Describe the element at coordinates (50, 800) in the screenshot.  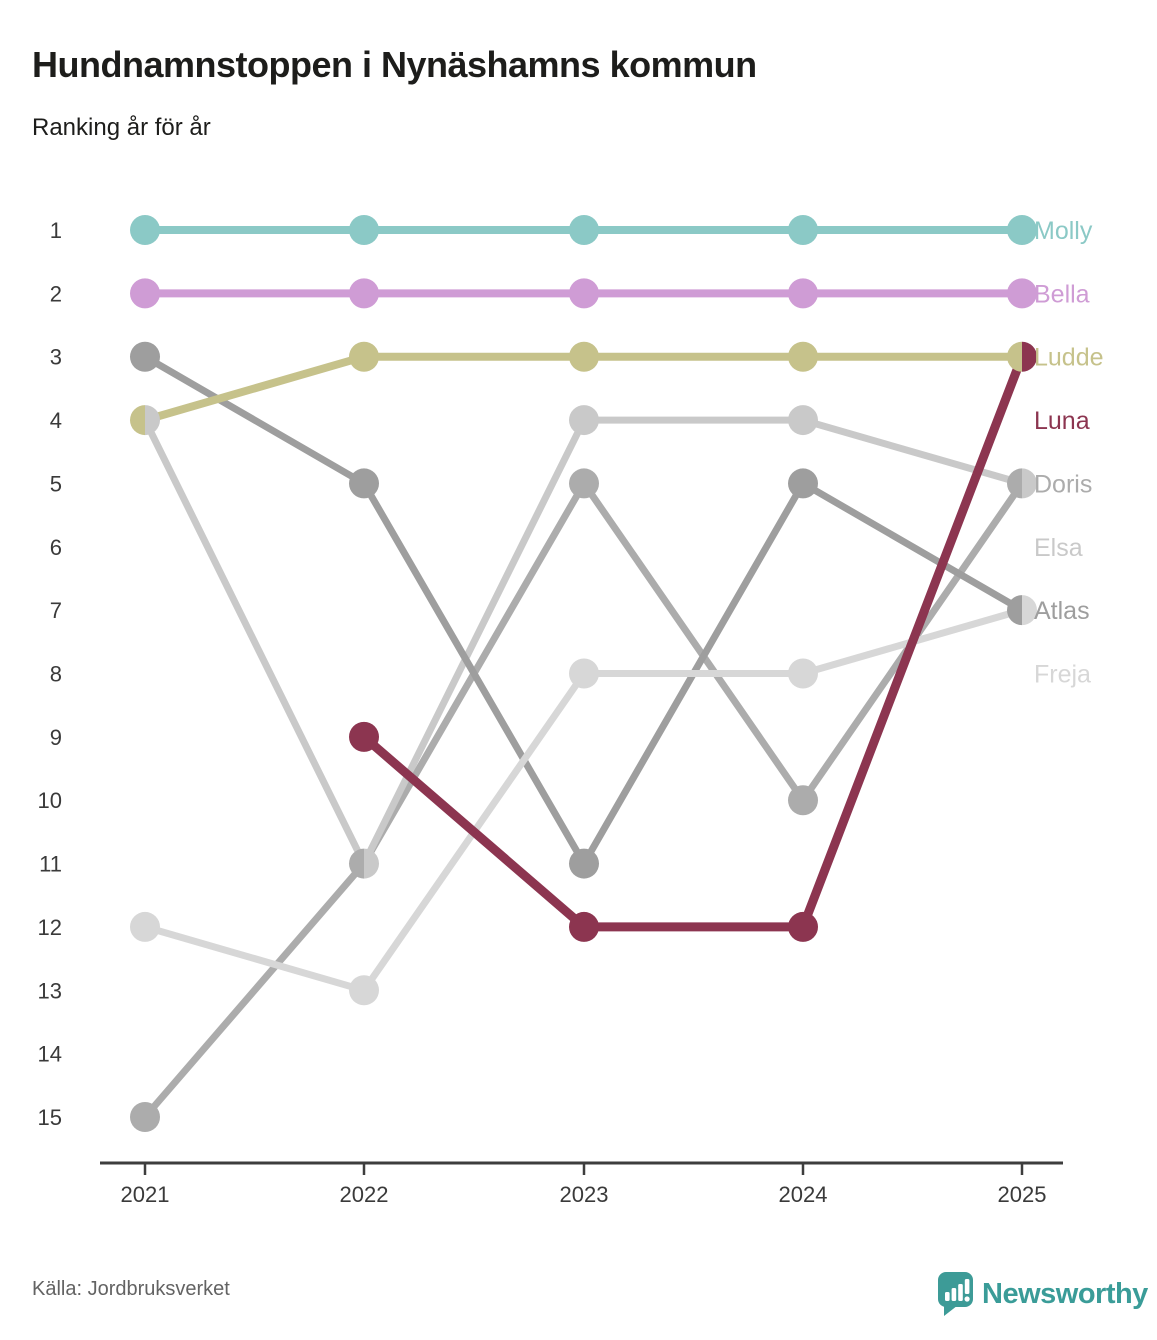
I see `rank-tick-label: 10` at that location.